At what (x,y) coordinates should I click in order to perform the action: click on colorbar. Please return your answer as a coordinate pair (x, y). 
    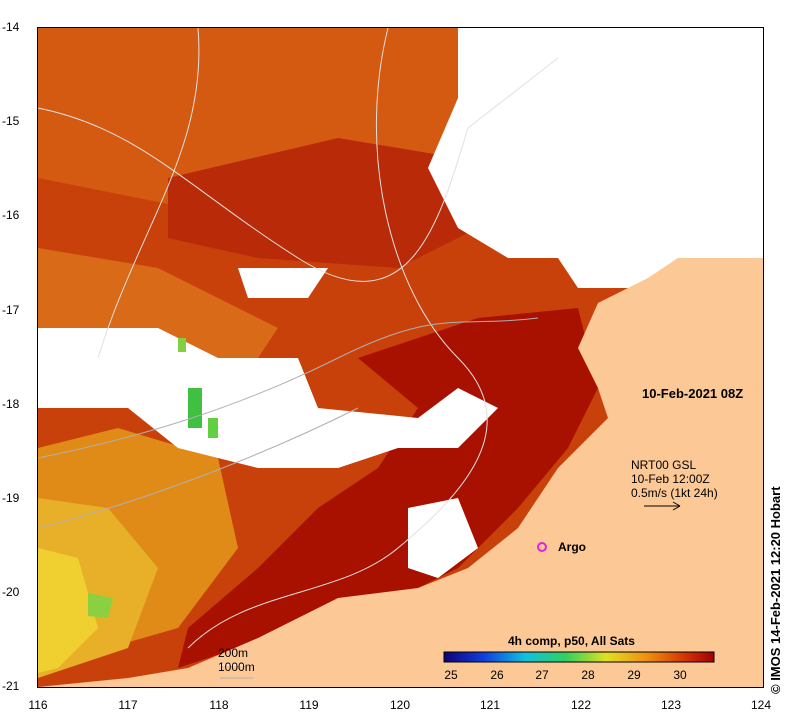
    Looking at the image, I should click on (579, 657).